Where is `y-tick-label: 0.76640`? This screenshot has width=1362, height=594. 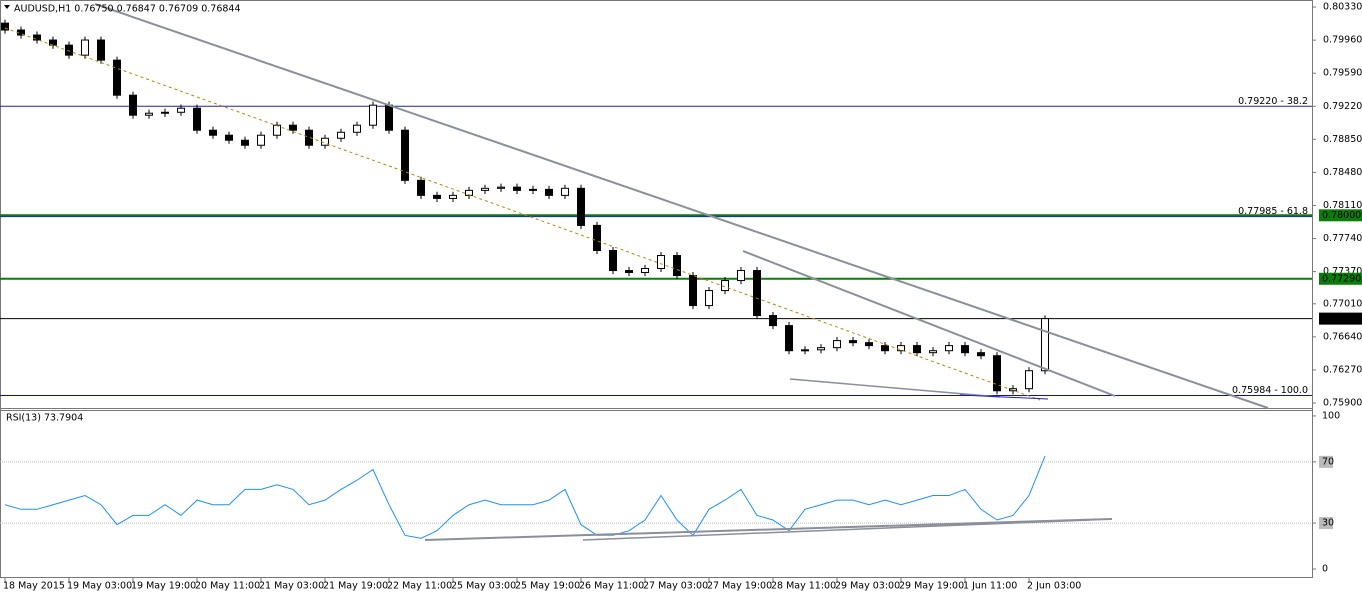
y-tick-label: 0.76640 is located at coordinates (1342, 336).